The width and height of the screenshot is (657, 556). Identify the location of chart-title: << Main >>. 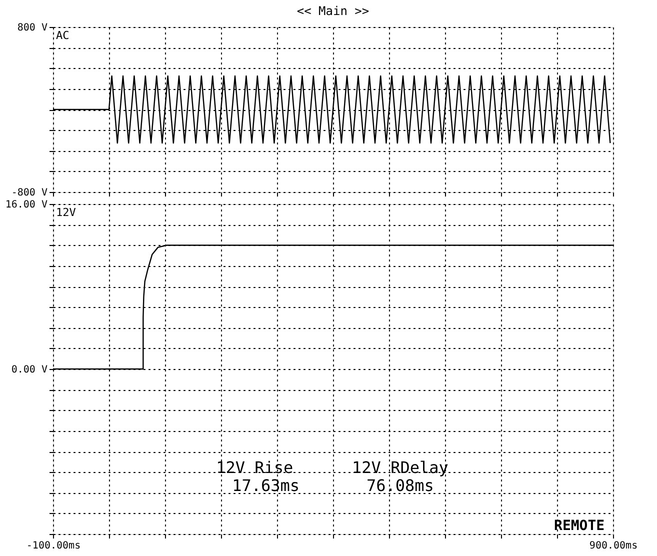
(333, 11).